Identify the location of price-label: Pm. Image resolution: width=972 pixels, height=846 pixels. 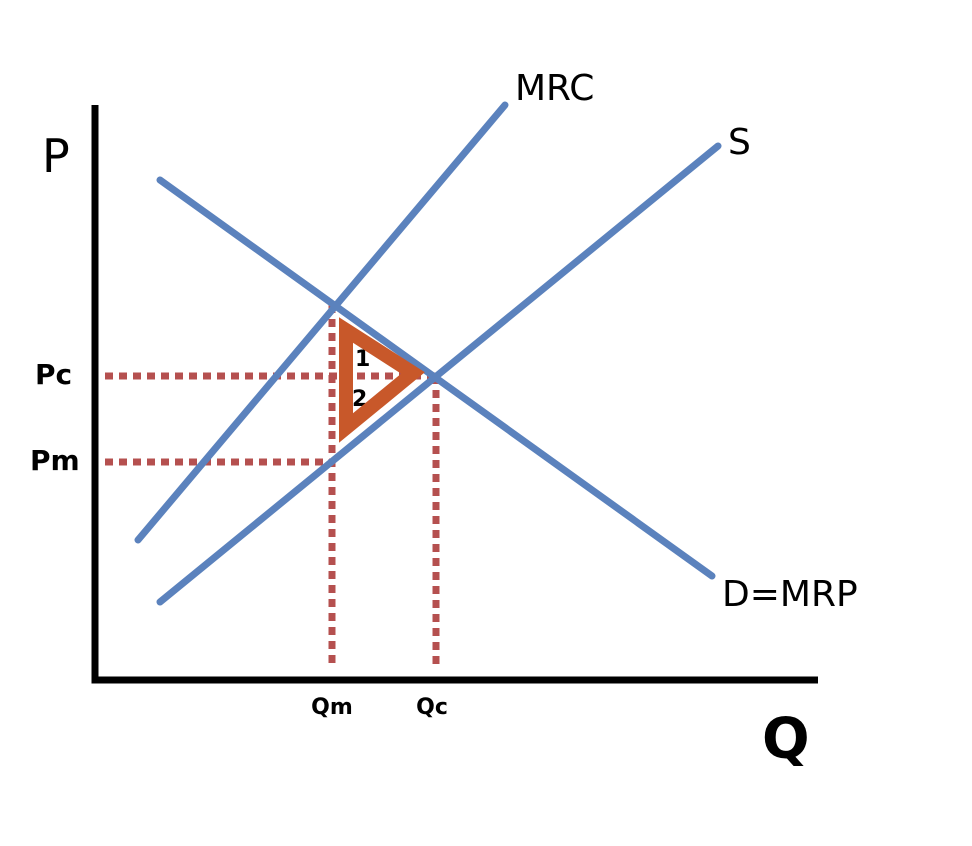
(55, 460).